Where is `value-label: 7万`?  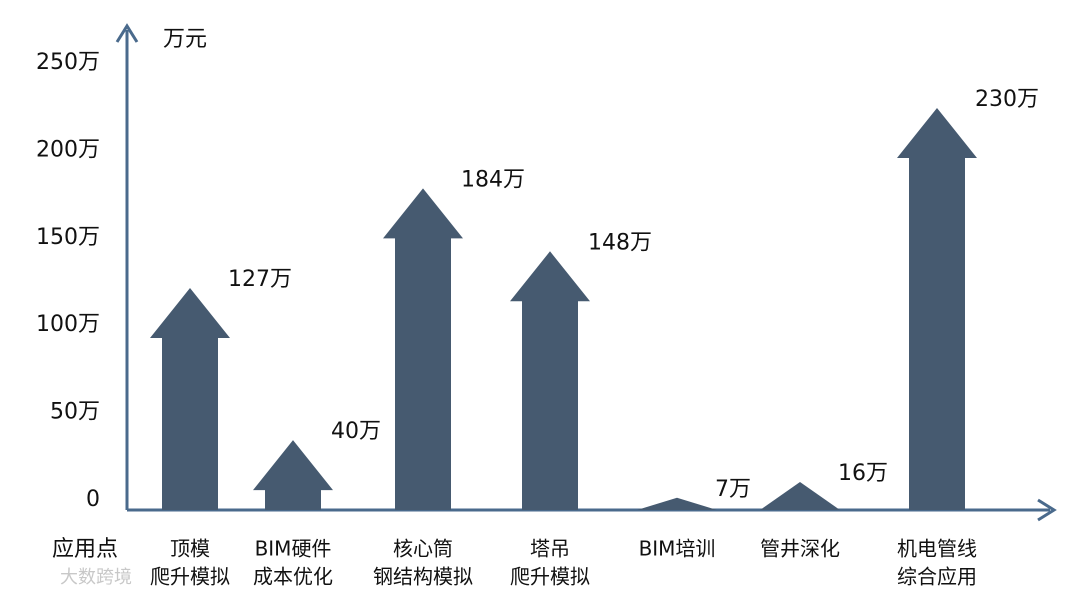 value-label: 7万 is located at coordinates (733, 489).